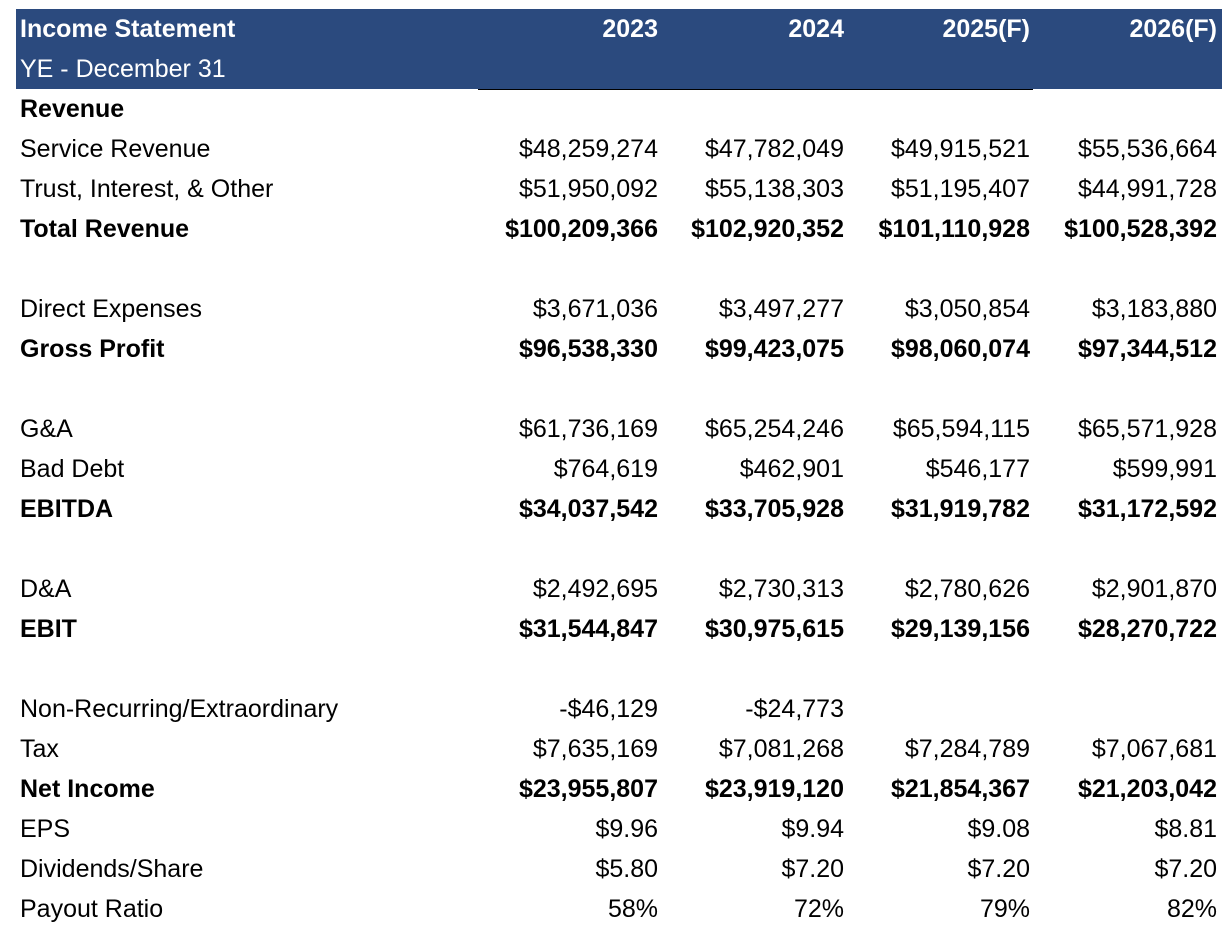  Describe the element at coordinates (619, 909) in the screenshot. I see `table-row: Payout Ratio 58% 72% 79% 82%` at that location.